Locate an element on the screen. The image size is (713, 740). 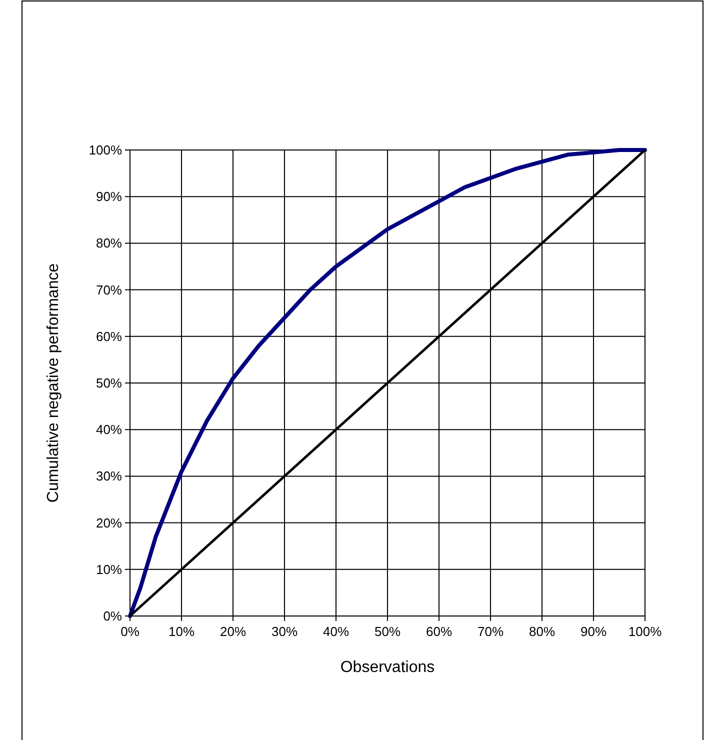
x-tick-label: 10% is located at coordinates (181, 631).